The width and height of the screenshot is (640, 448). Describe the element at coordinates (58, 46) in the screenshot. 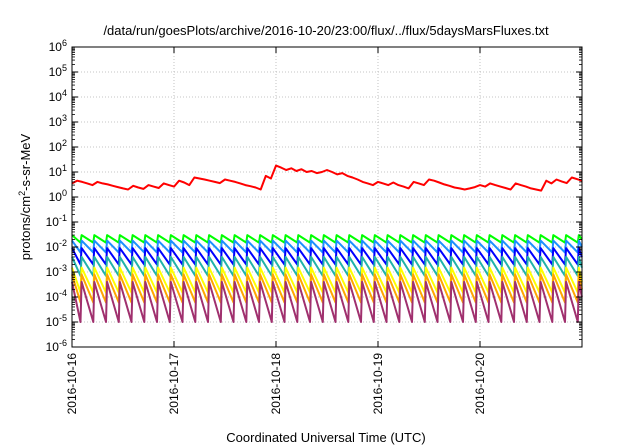

I see `y-tick-label: 10⁶` at that location.